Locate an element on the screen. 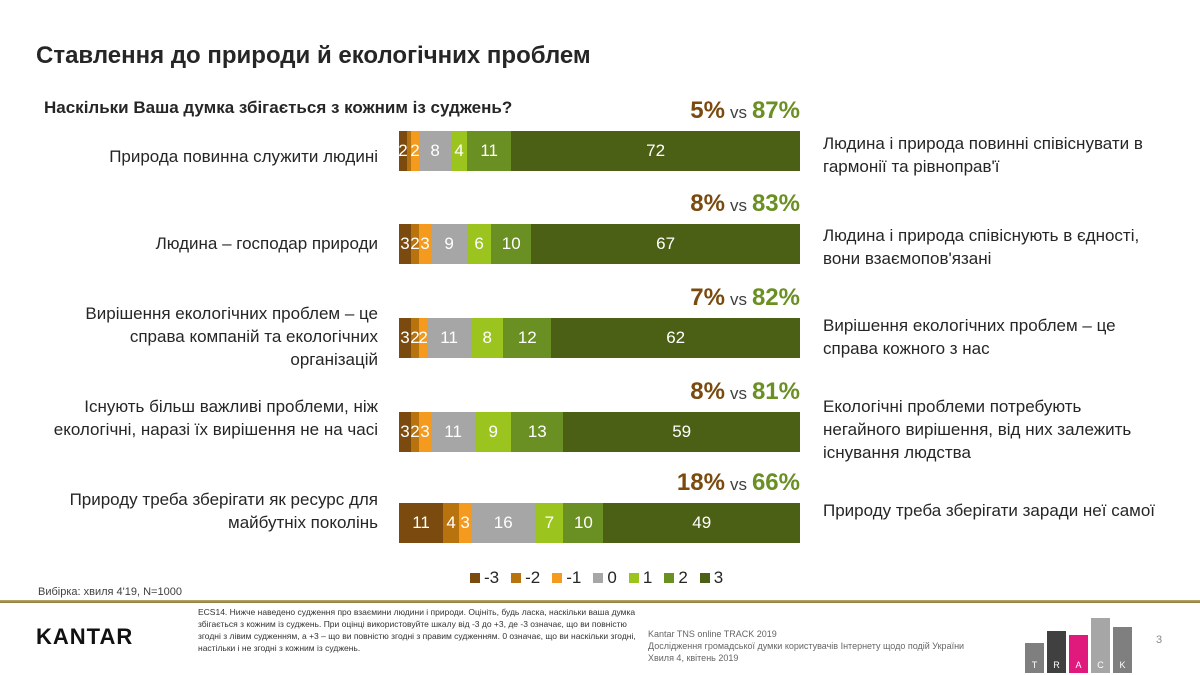 The width and height of the screenshot is (1200, 675). net-negative: 7% is located at coordinates (707, 297).